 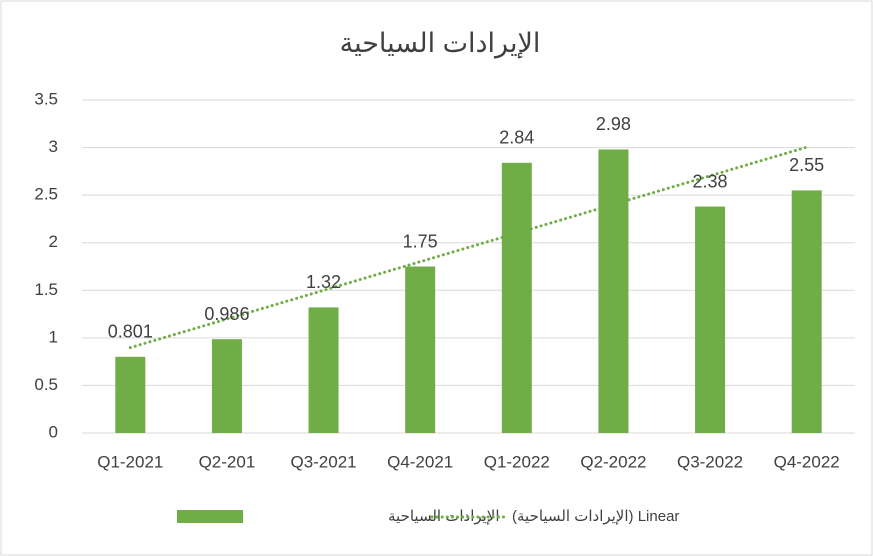 I want to click on x-tick-label: Q3-2021, so click(x=323, y=461).